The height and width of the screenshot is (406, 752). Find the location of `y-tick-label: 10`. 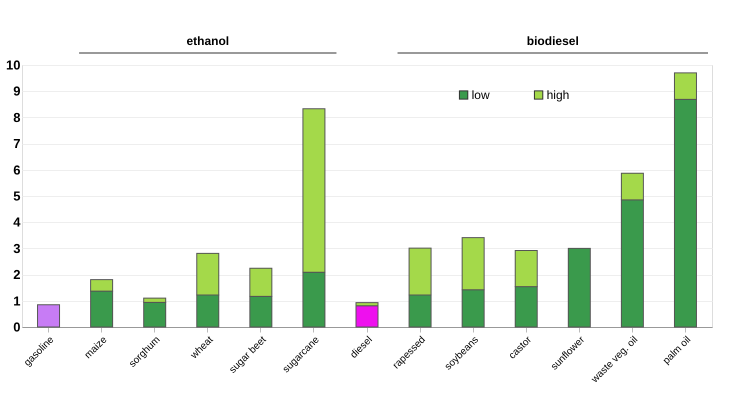

y-tick-label: 10 is located at coordinates (13, 65).